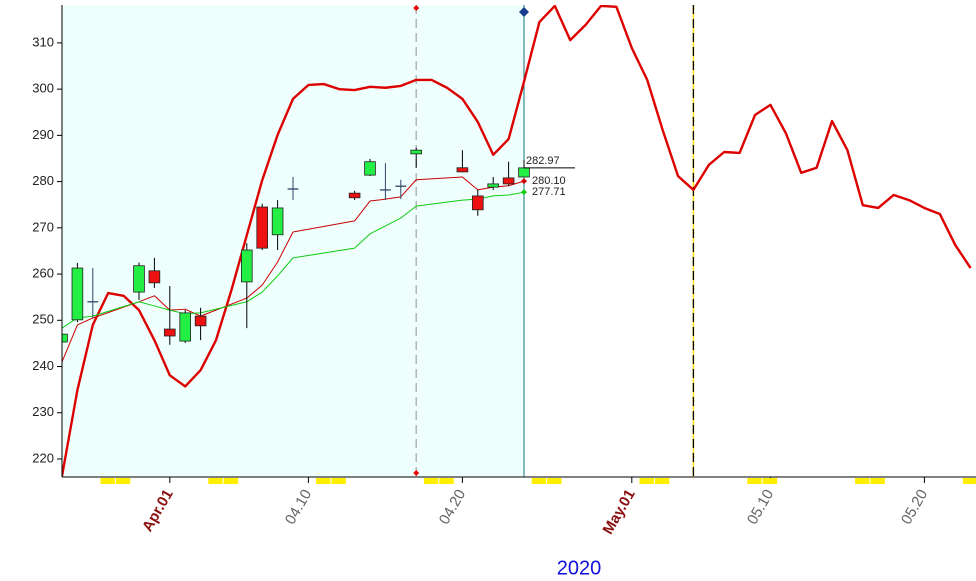  Describe the element at coordinates (43, 134) in the screenshot. I see `y-tick-label: 290` at that location.